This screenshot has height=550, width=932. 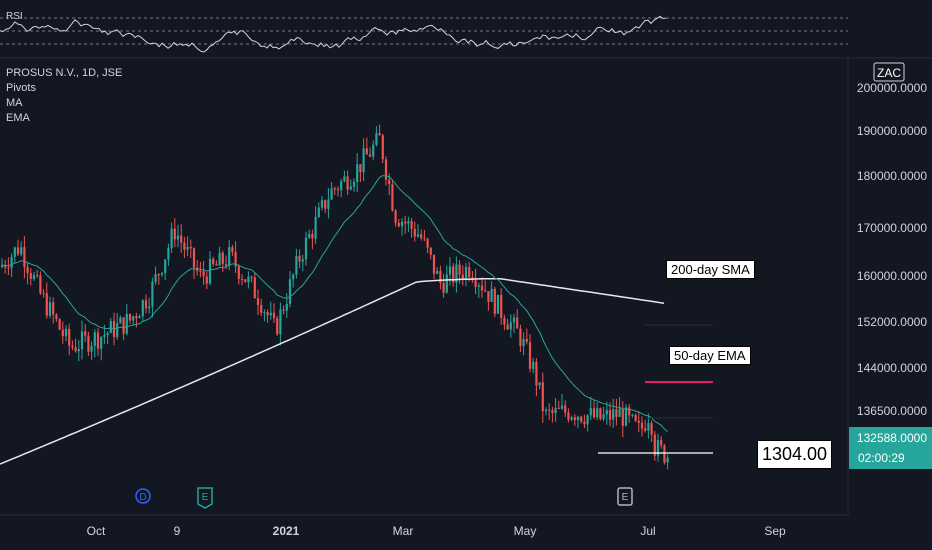 What do you see at coordinates (710, 355) in the screenshot?
I see `ema-annotation: 50-day EMA` at bounding box center [710, 355].